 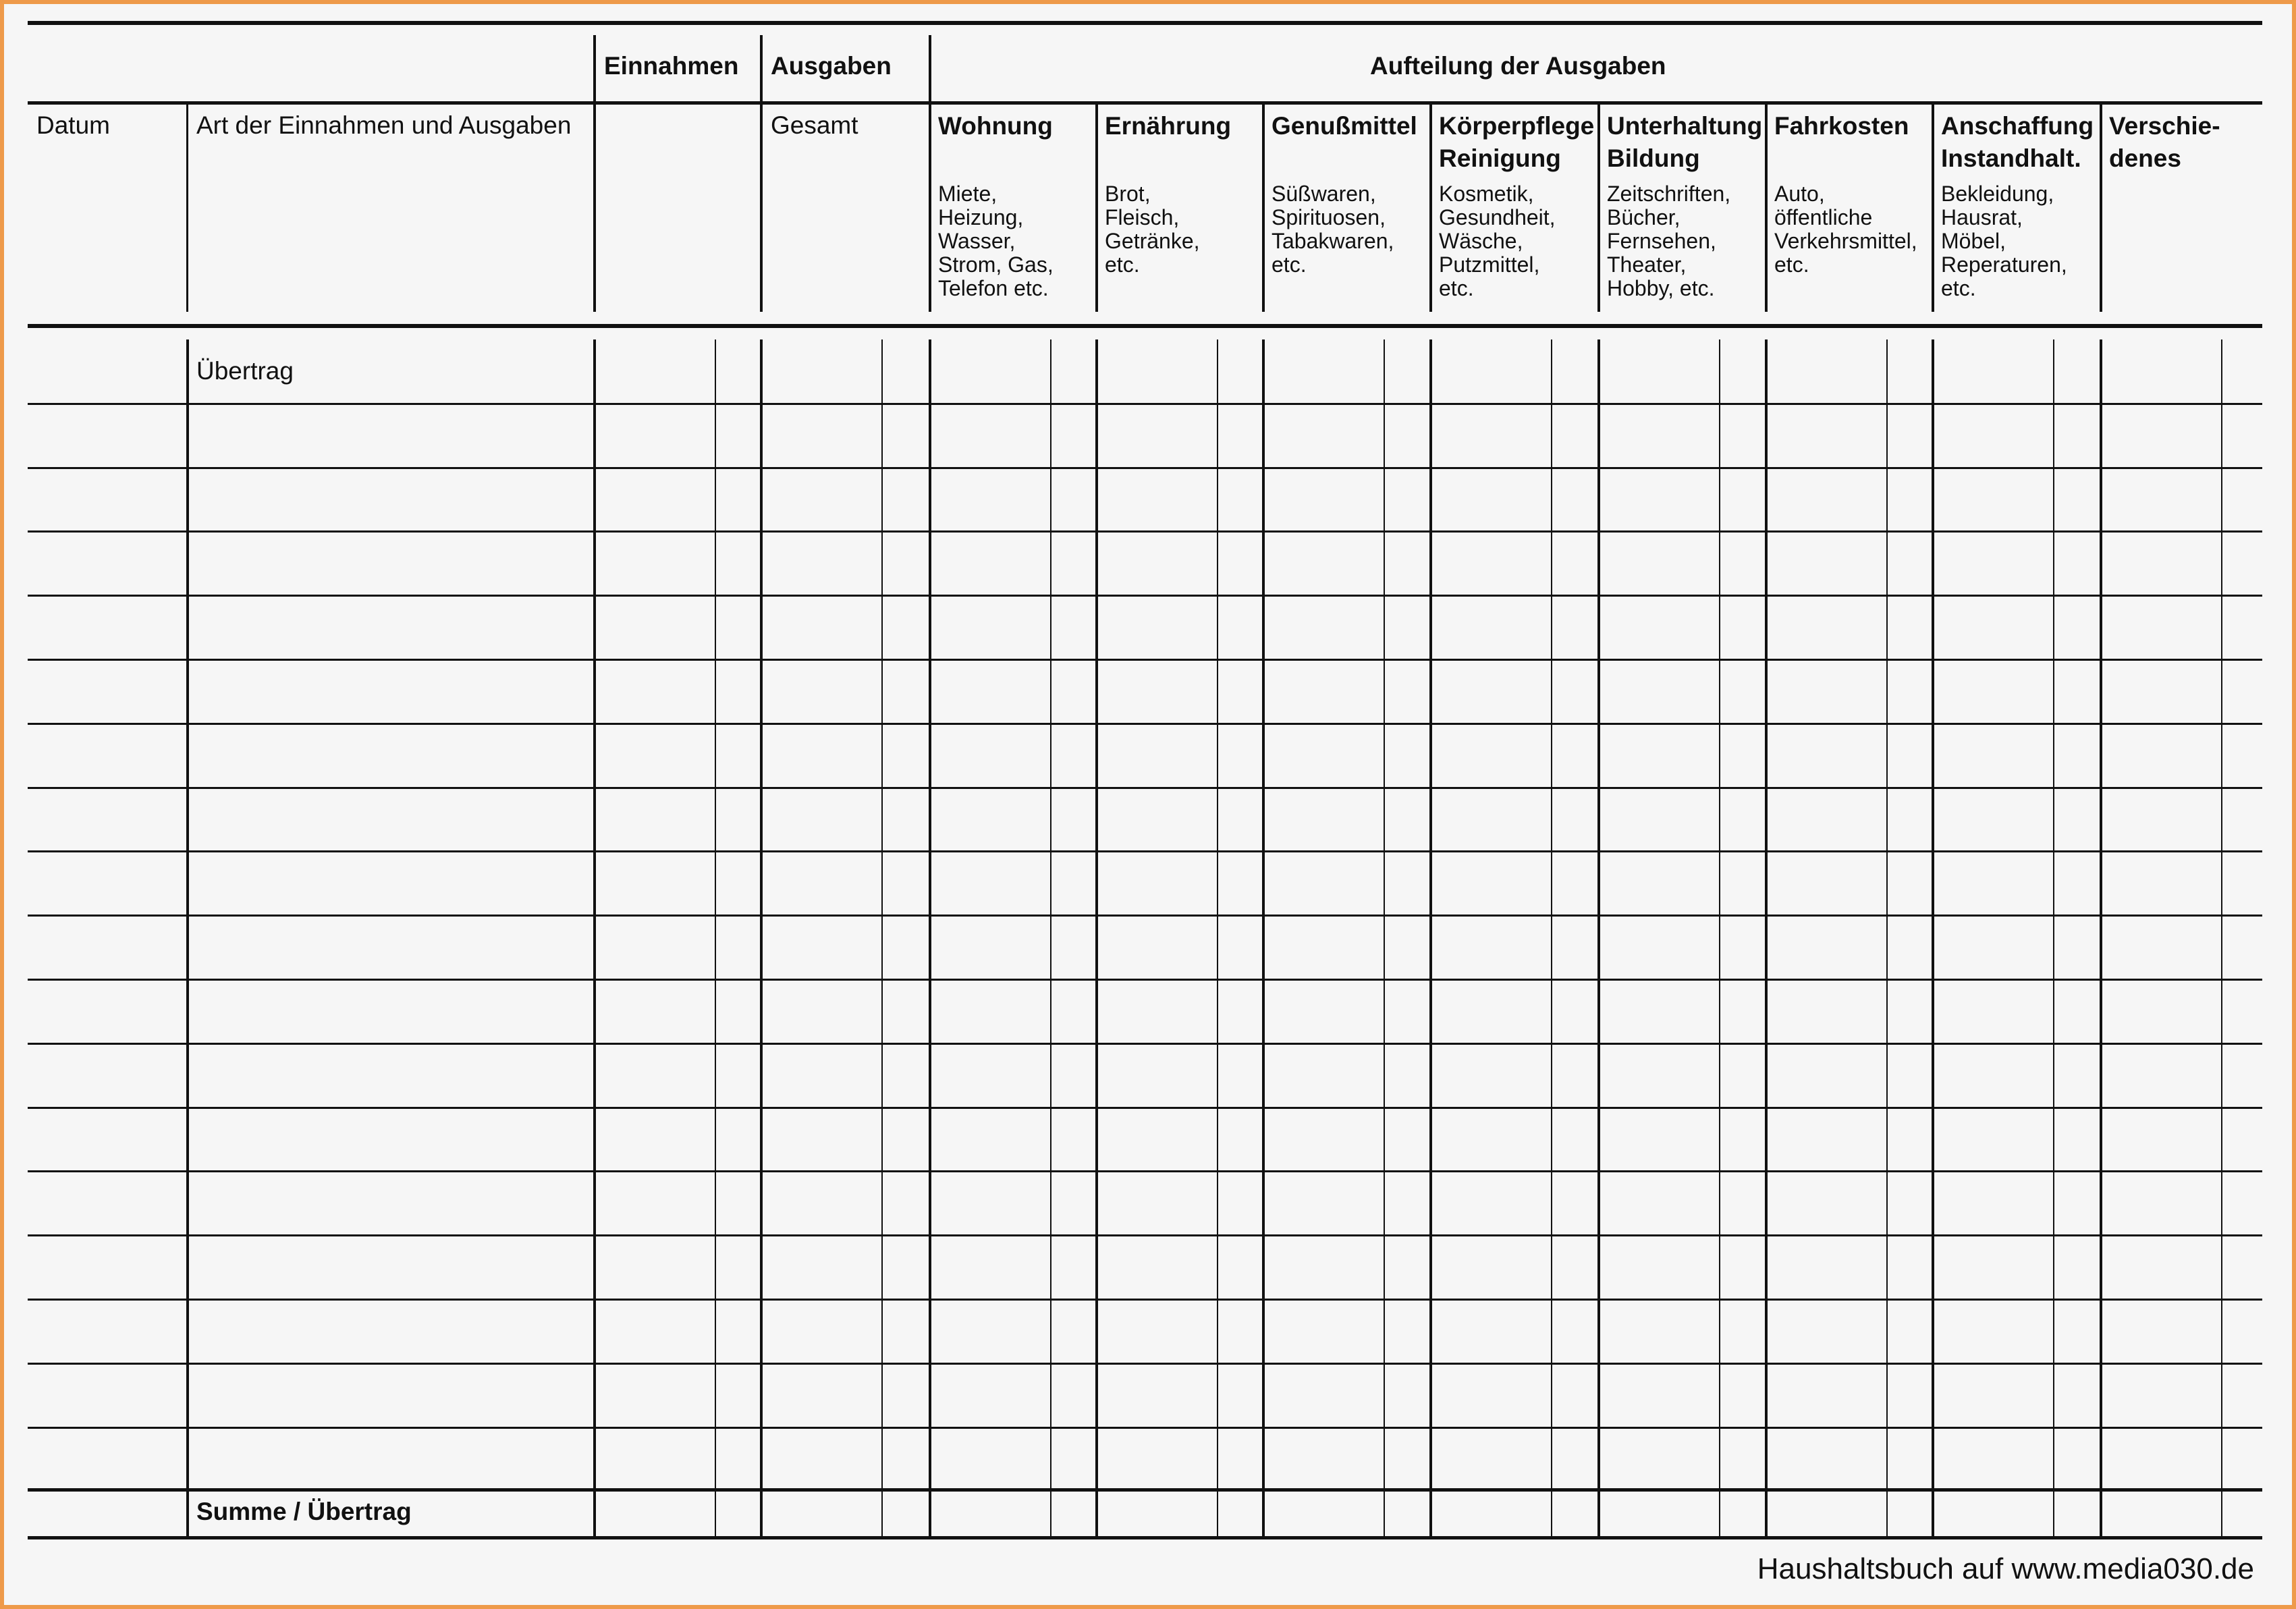 I want to click on category-description: Auto, öffentliche Verkehrsmittel, etc., so click(x=1846, y=230).